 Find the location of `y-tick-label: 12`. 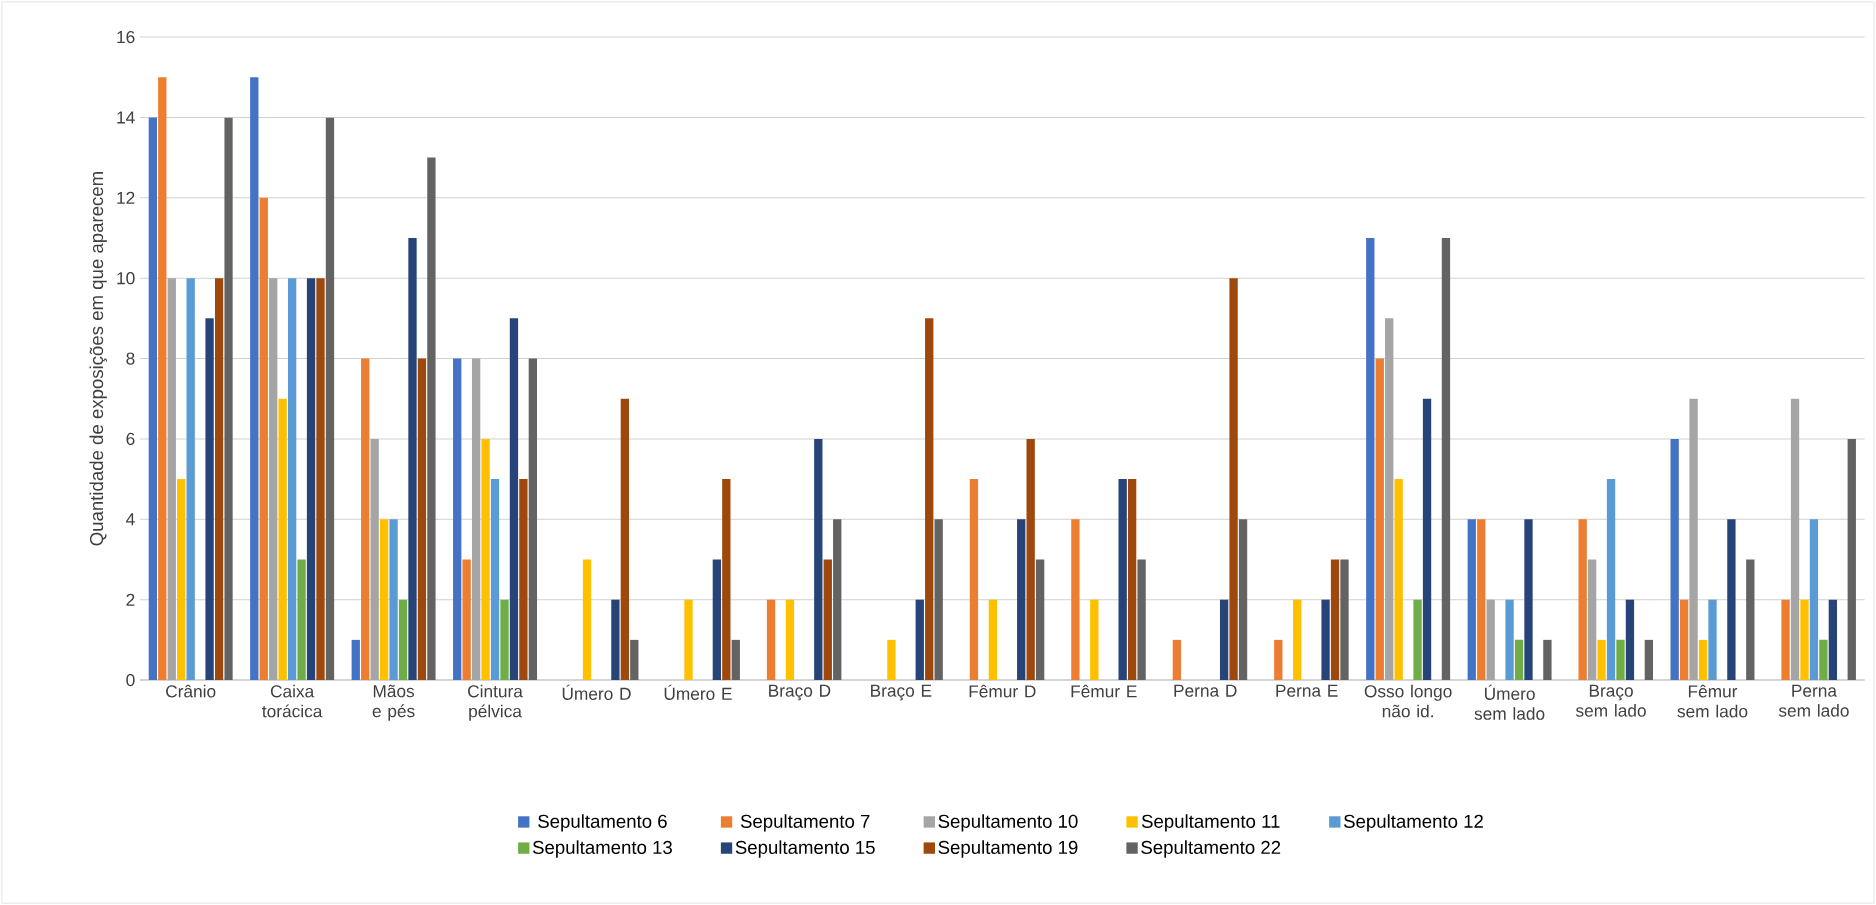

y-tick-label: 12 is located at coordinates (126, 197).